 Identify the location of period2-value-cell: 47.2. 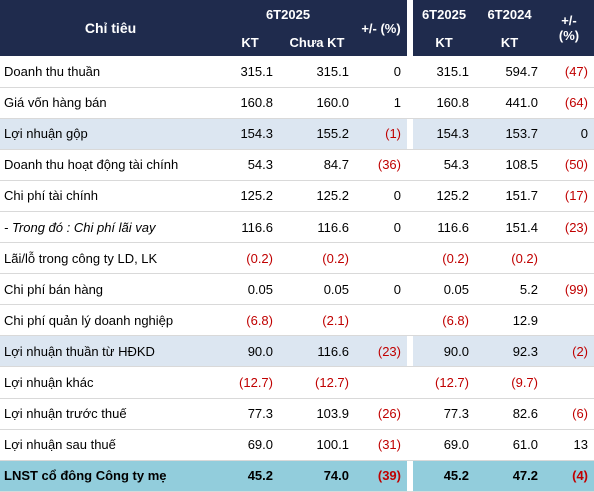
(509, 476).